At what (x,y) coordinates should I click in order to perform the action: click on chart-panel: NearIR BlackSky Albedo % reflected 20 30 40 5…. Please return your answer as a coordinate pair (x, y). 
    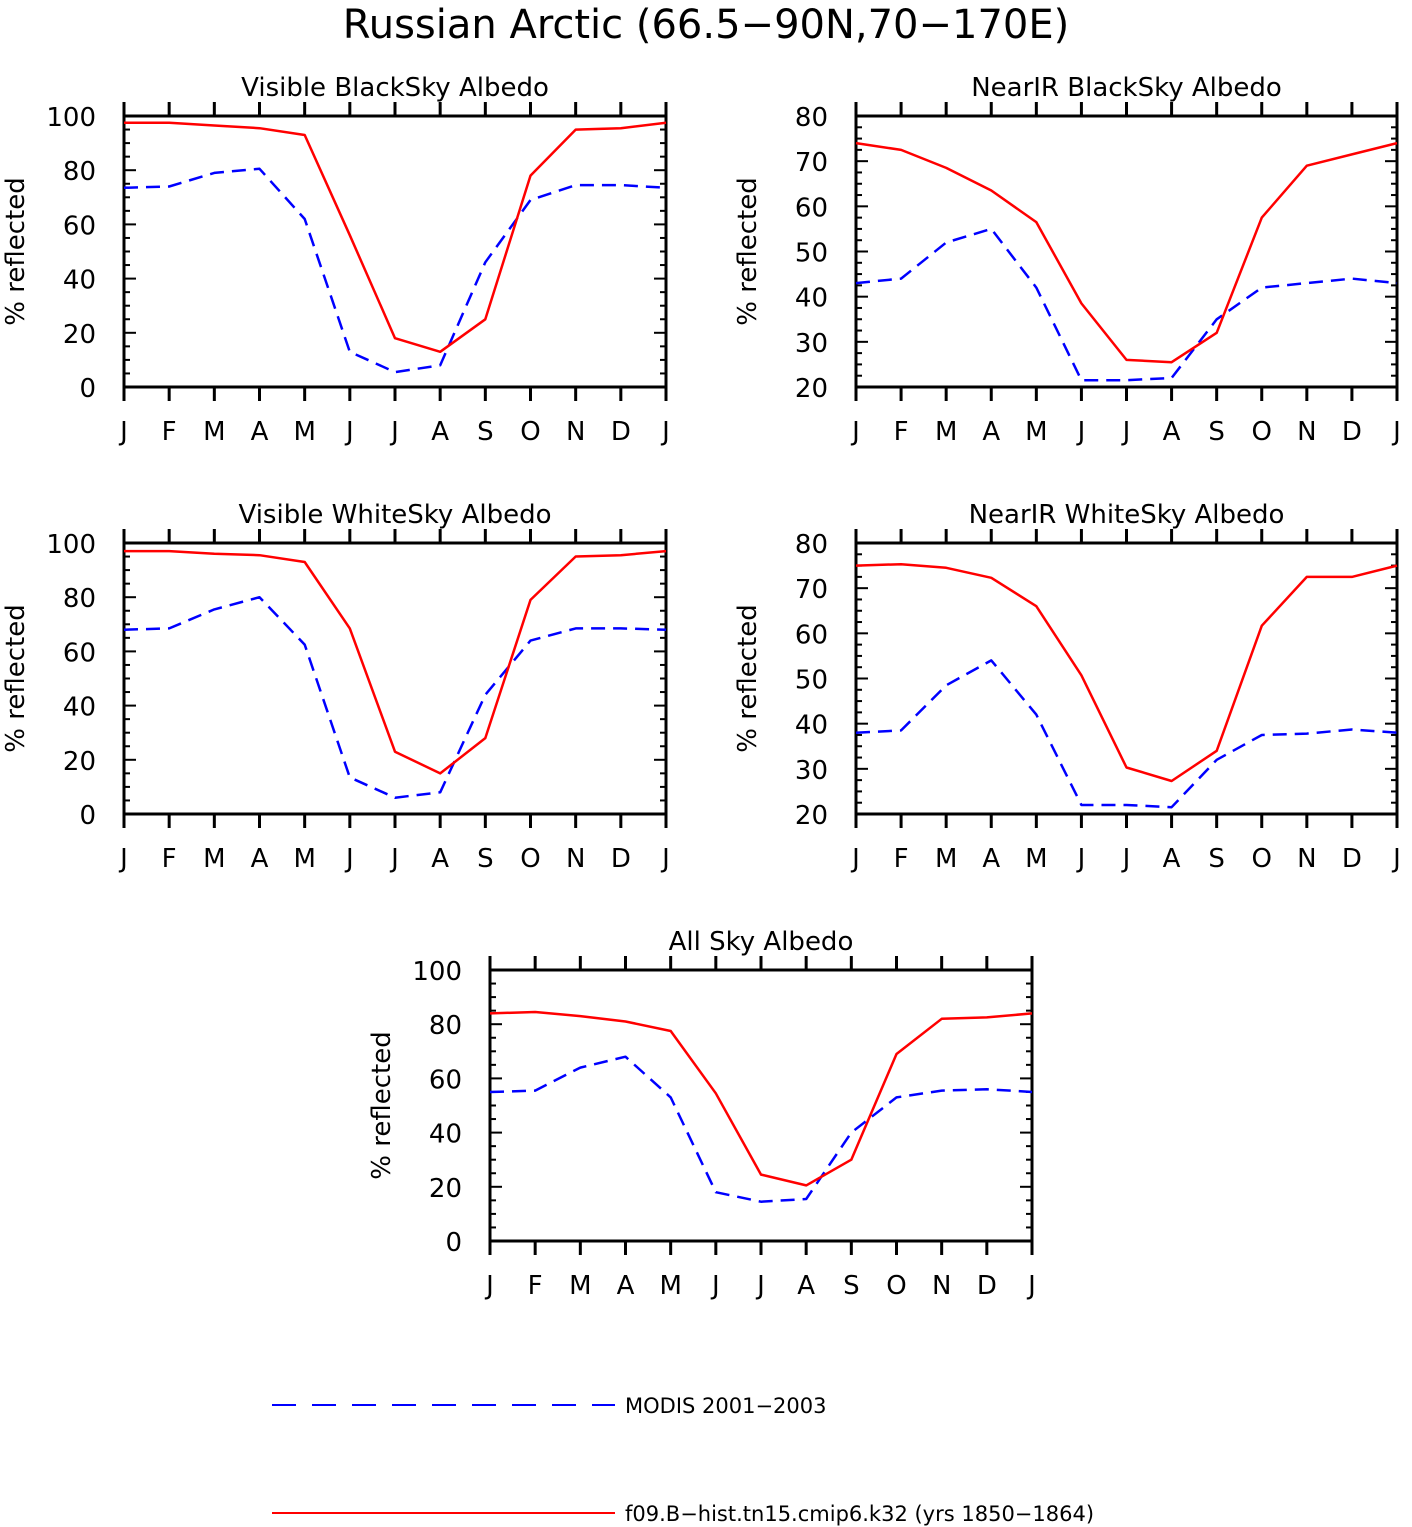
    Looking at the image, I should click on (1067, 260).